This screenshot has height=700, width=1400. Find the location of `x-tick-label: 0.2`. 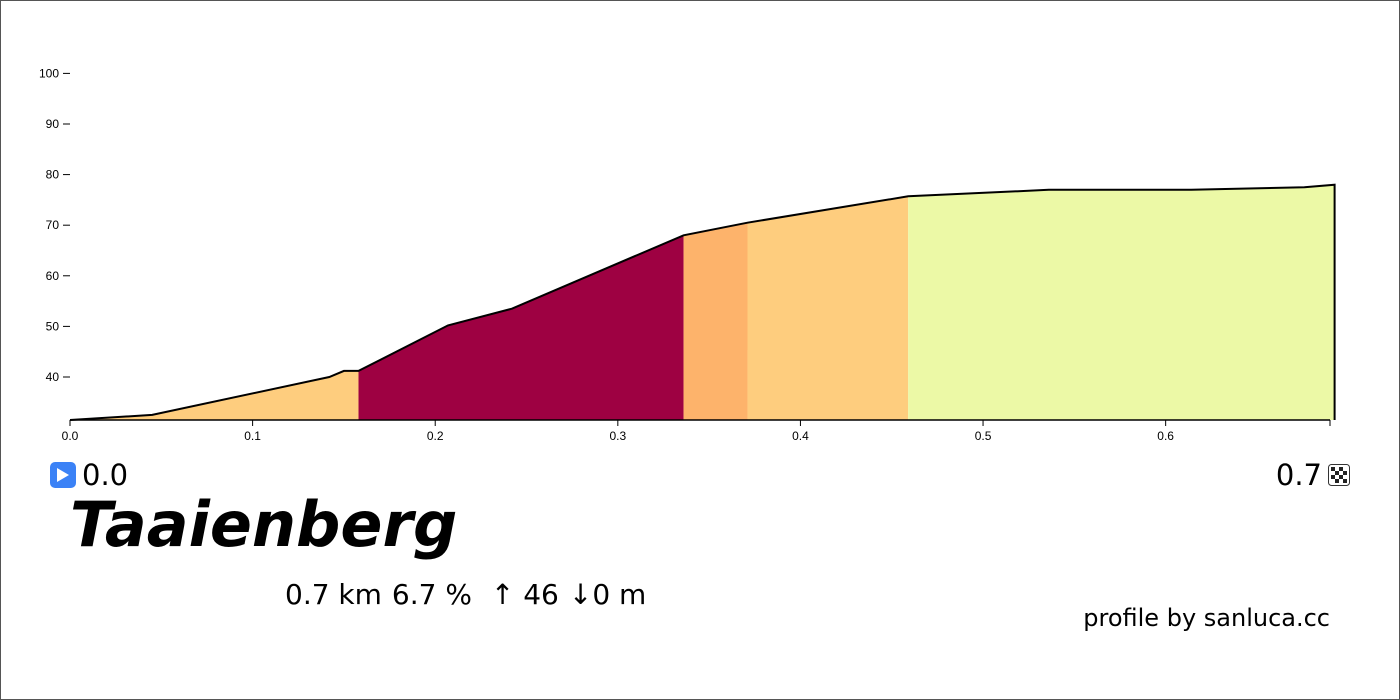

x-tick-label: 0.2 is located at coordinates (435, 436).